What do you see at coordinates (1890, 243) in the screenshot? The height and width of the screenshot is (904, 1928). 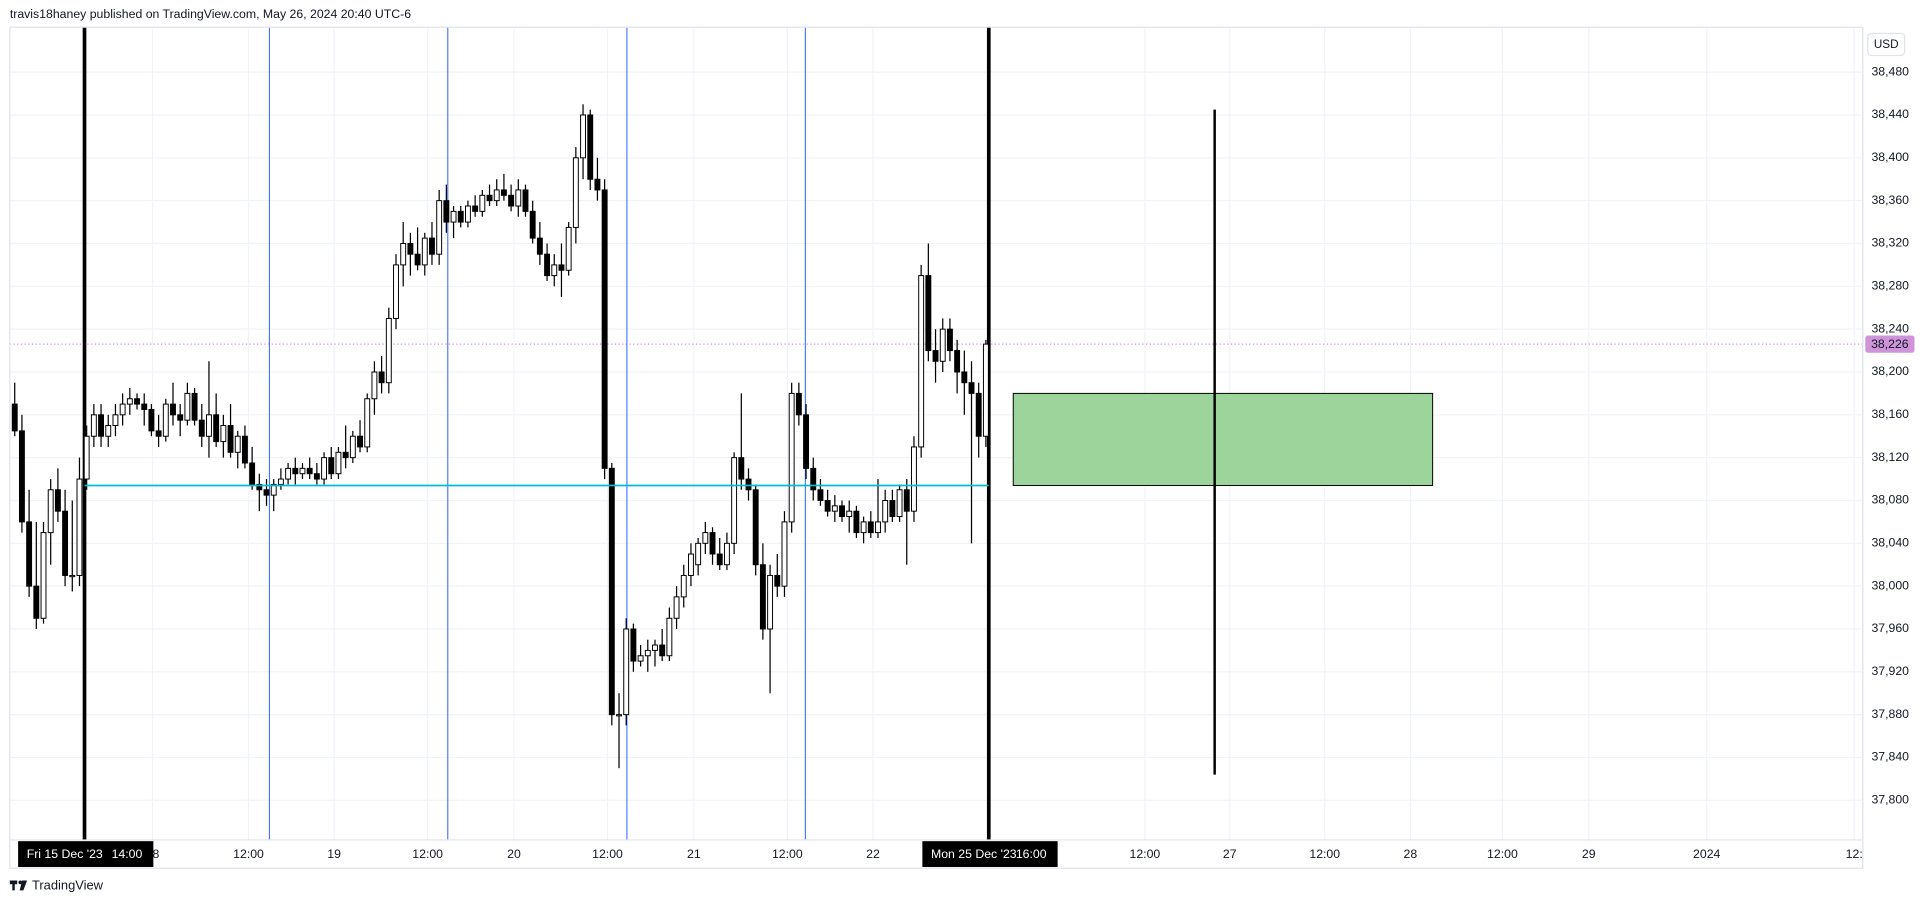 I see `y-tick-label: 38,320` at bounding box center [1890, 243].